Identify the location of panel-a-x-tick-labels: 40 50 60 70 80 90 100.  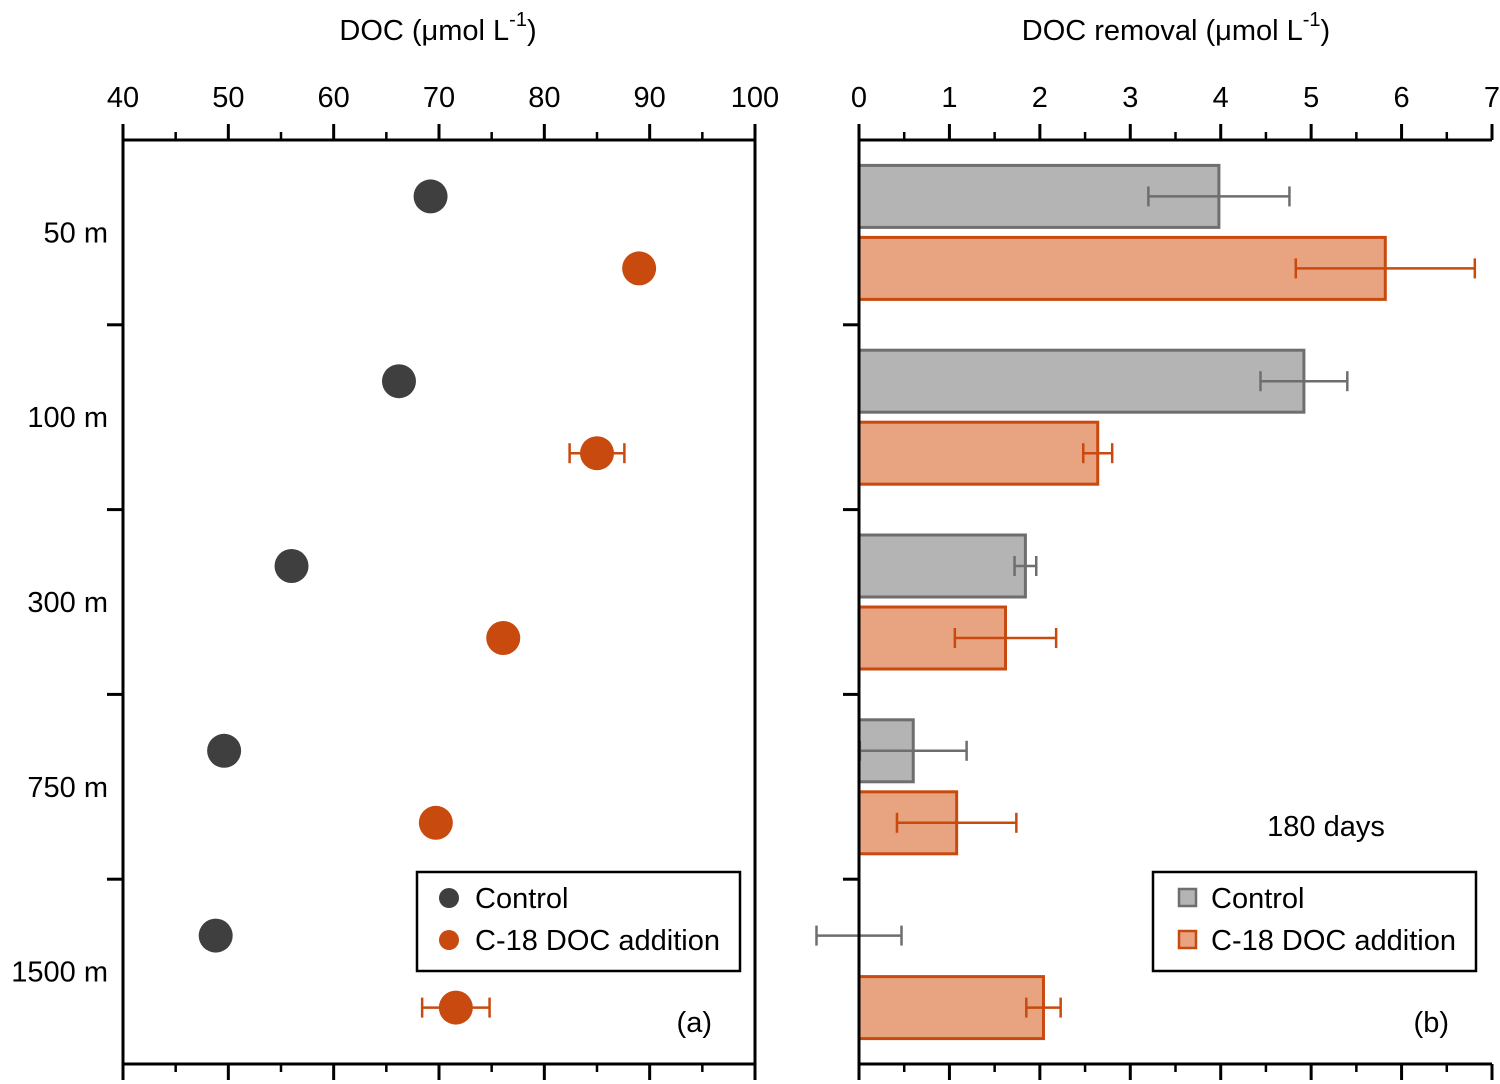
(443, 98).